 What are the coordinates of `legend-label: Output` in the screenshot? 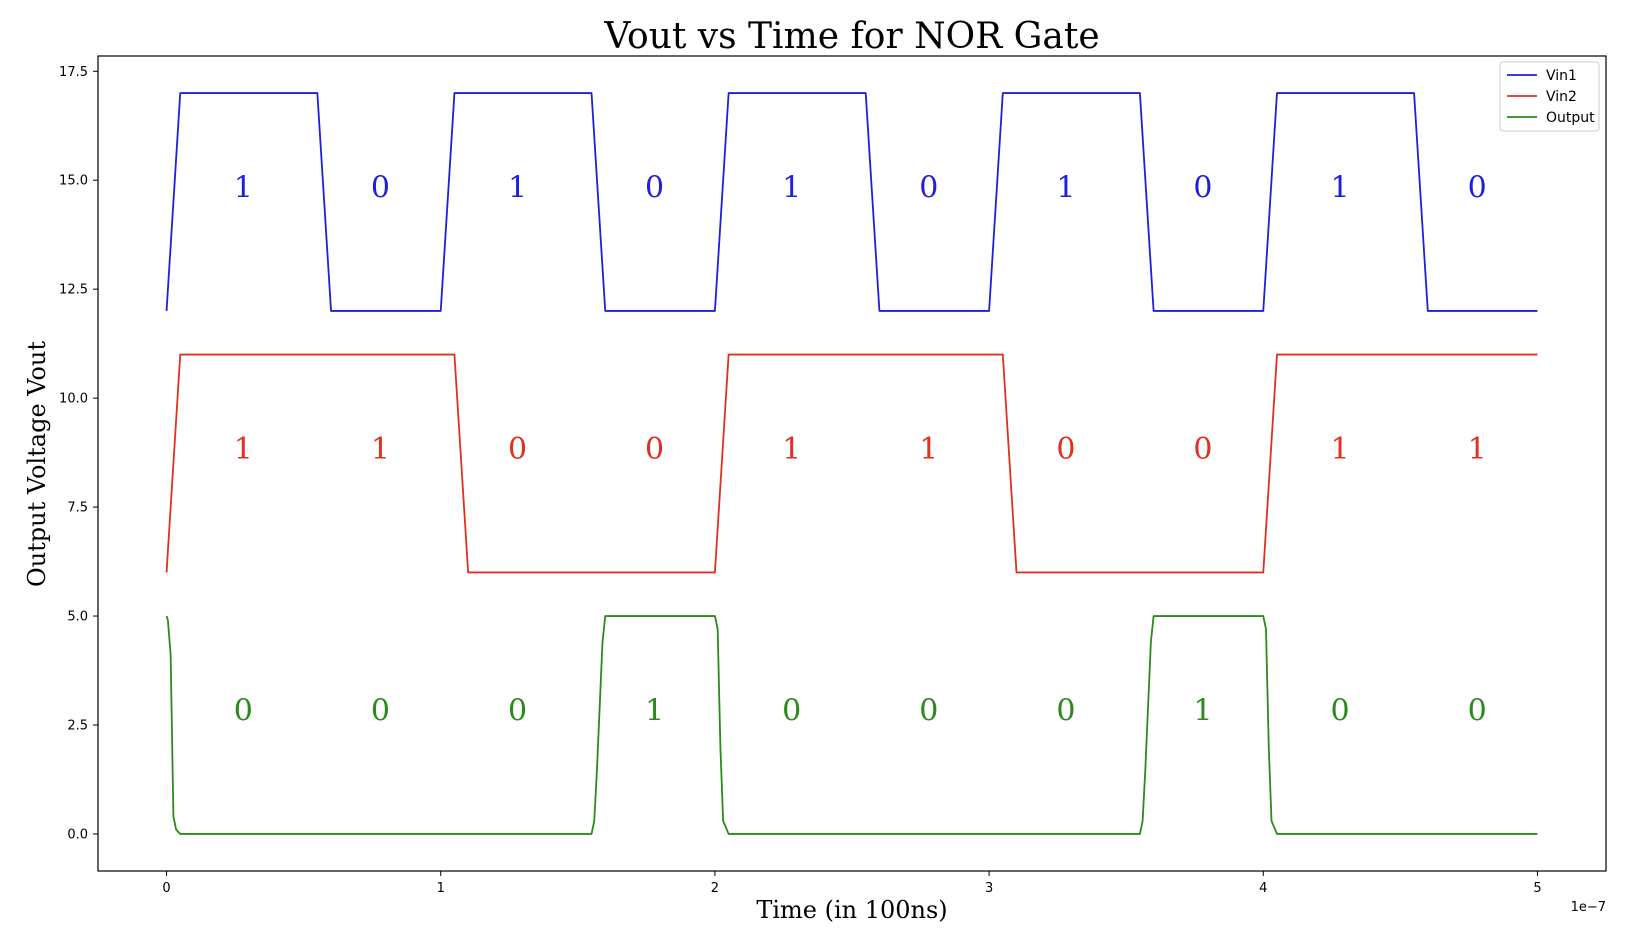 It's located at (1570, 118).